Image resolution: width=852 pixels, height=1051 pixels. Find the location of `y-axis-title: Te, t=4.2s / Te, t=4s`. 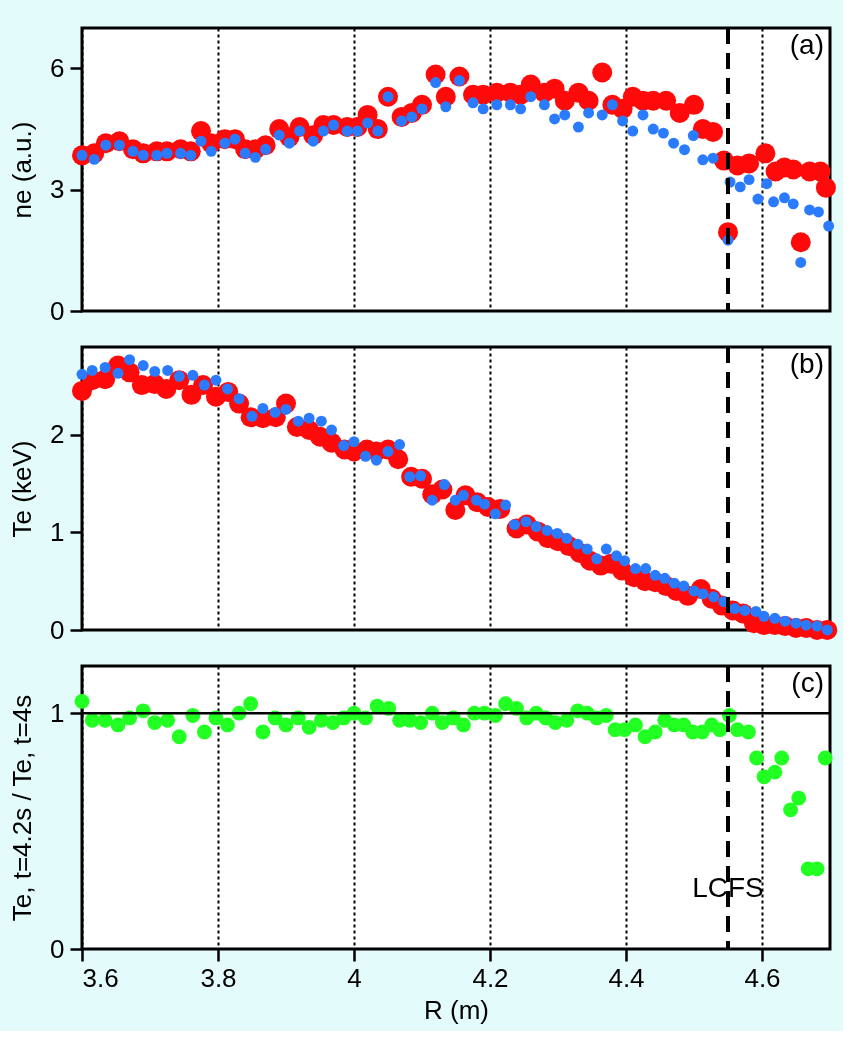

y-axis-title: Te, t=4.2s / Te, t=4s is located at coordinates (22, 808).